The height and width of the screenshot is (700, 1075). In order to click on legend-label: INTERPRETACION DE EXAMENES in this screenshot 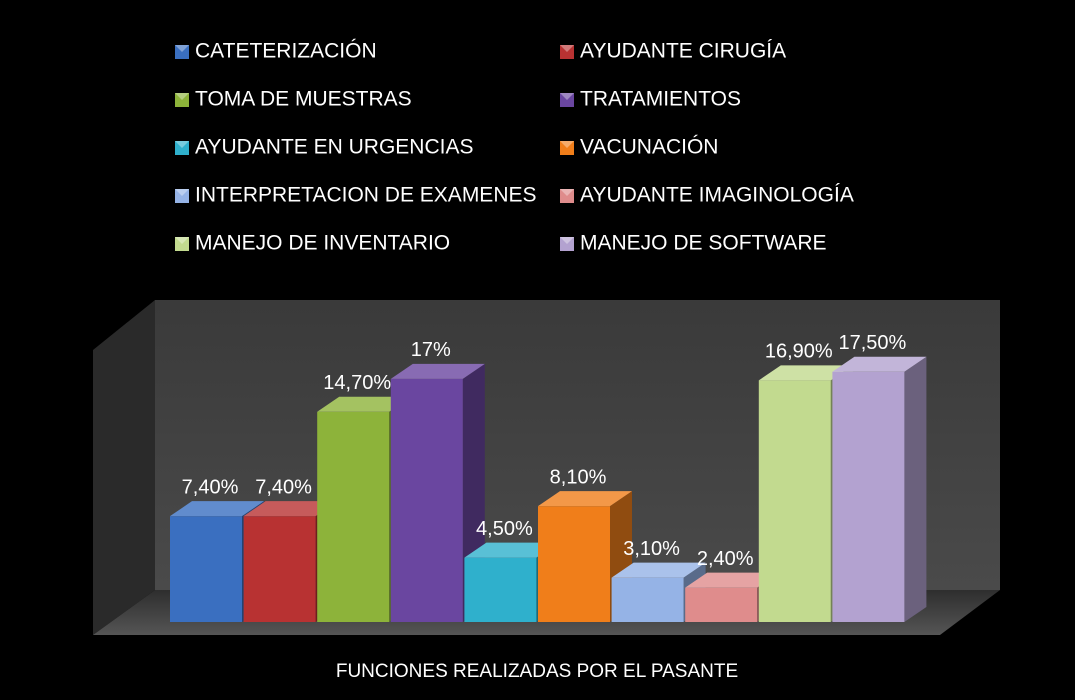, I will do `click(366, 195)`.